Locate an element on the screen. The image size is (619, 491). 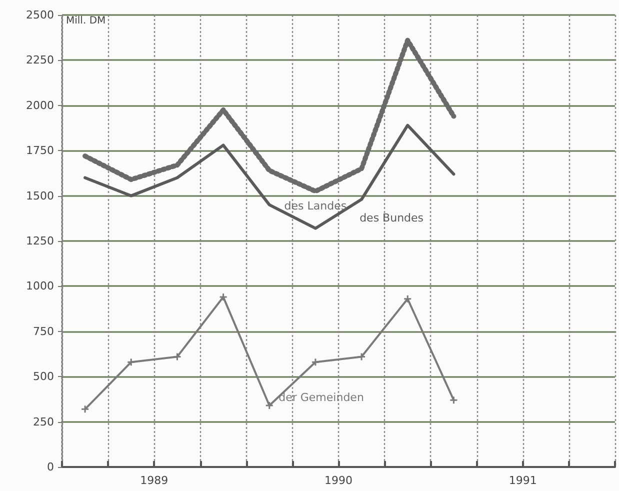
y-tick-label: 1500 is located at coordinates (40, 195).